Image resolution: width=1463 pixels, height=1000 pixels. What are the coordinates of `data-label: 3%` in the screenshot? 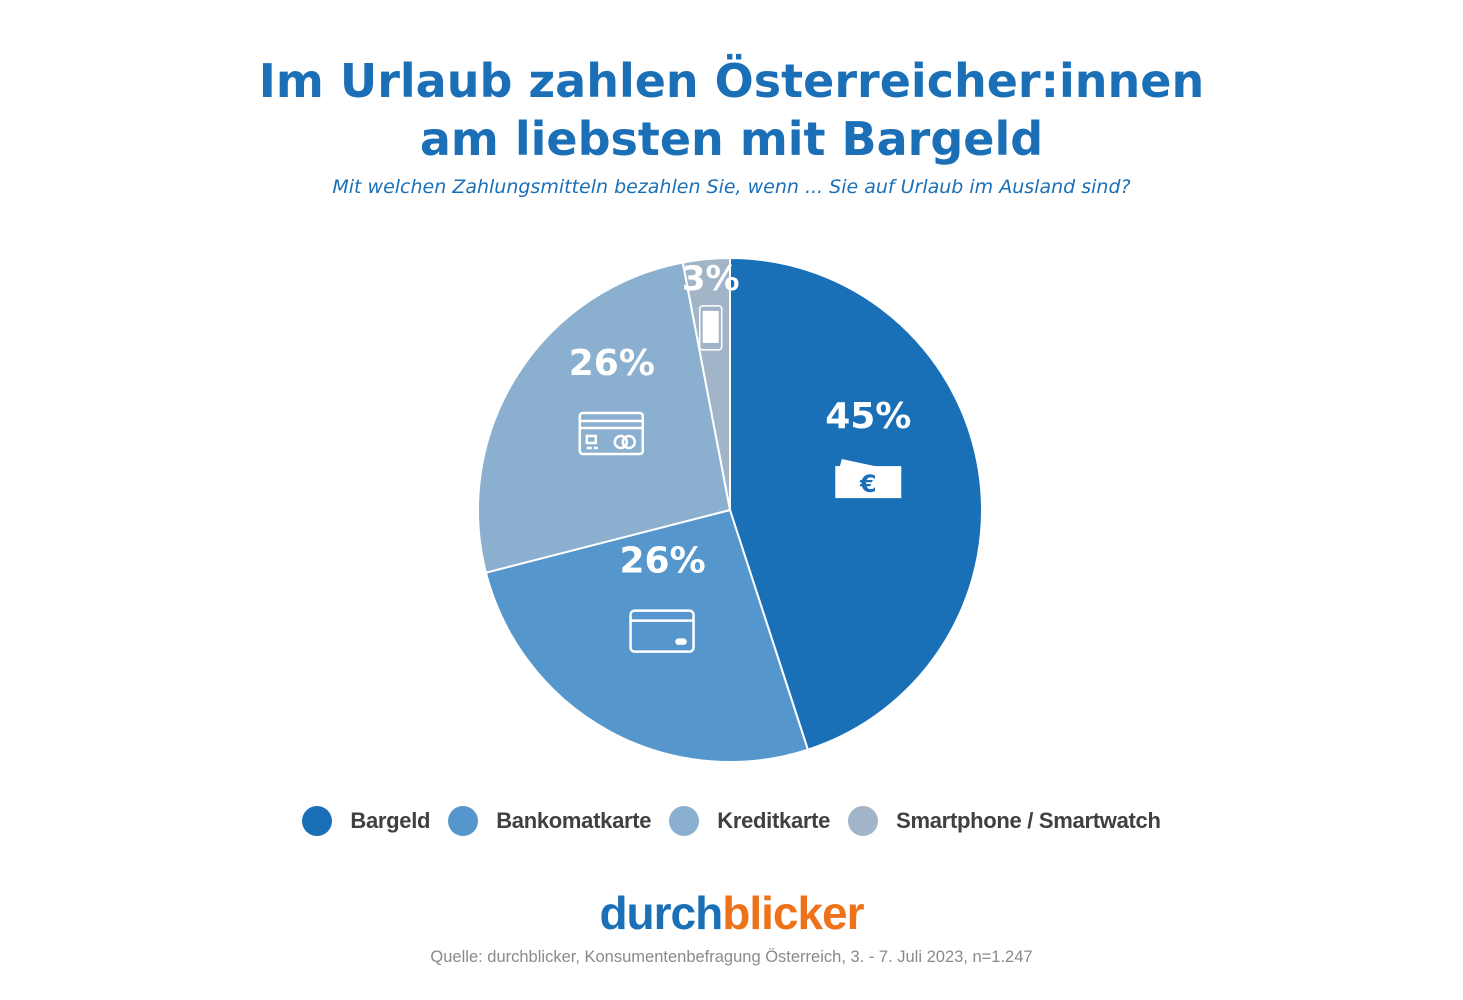 It's located at (711, 279).